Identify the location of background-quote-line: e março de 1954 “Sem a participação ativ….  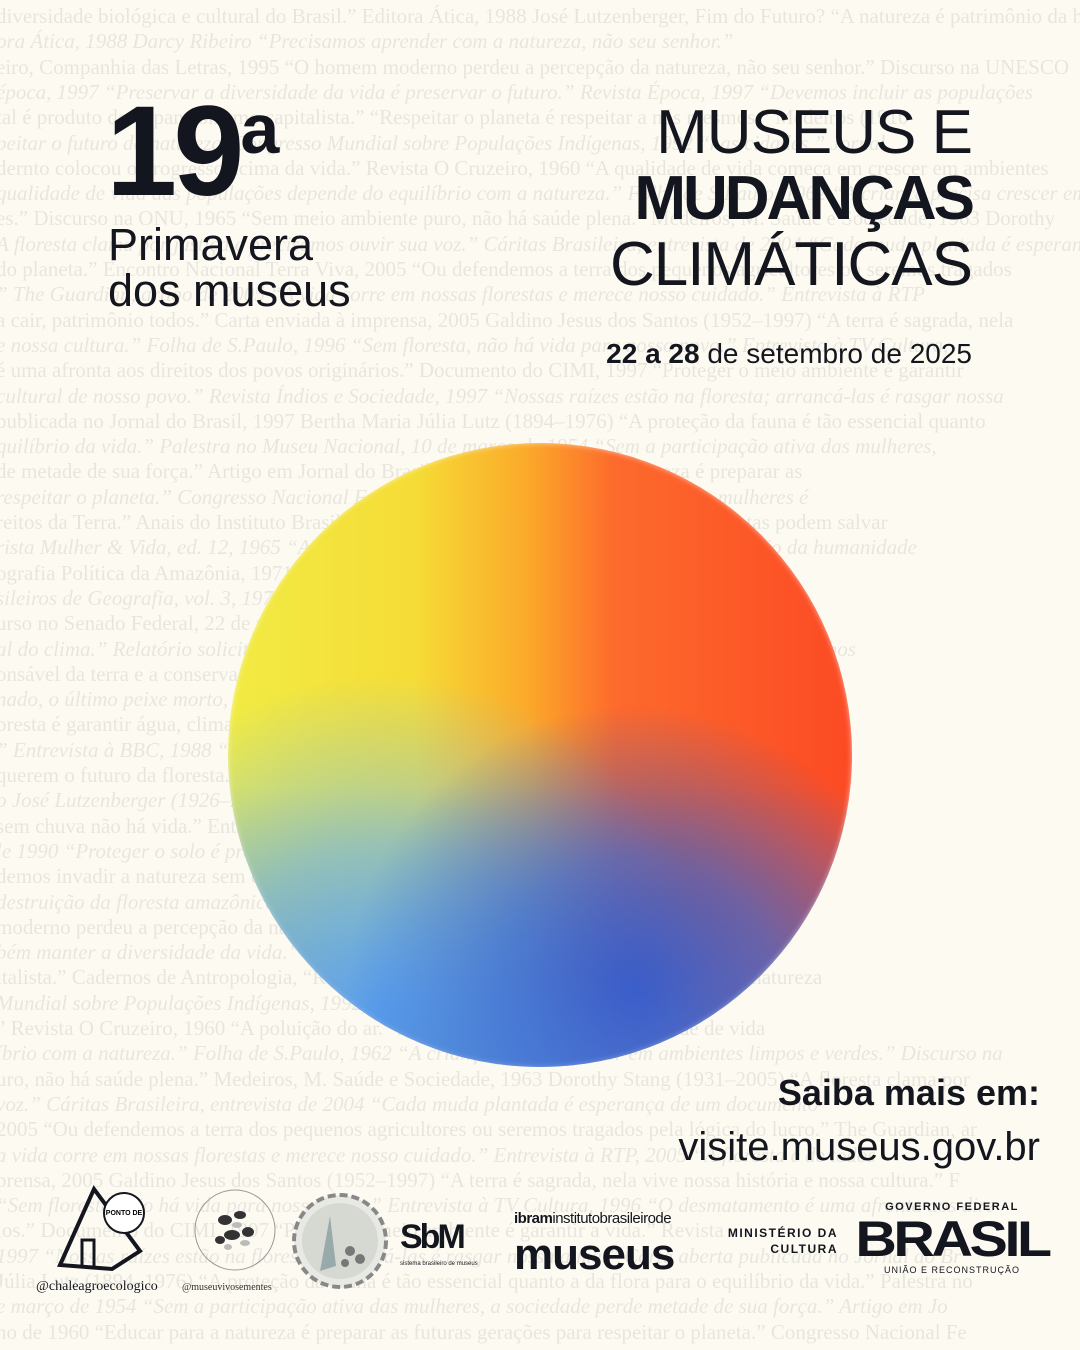
(474, 1306).